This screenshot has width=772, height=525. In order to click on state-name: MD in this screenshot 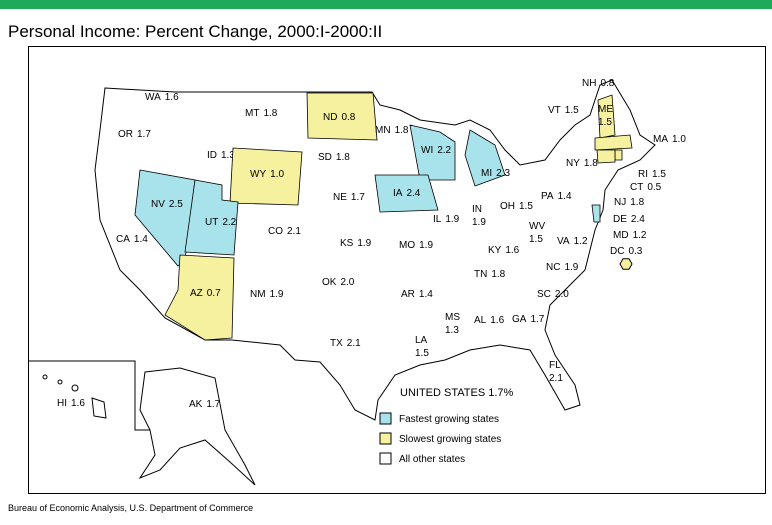, I will do `click(621, 235)`.